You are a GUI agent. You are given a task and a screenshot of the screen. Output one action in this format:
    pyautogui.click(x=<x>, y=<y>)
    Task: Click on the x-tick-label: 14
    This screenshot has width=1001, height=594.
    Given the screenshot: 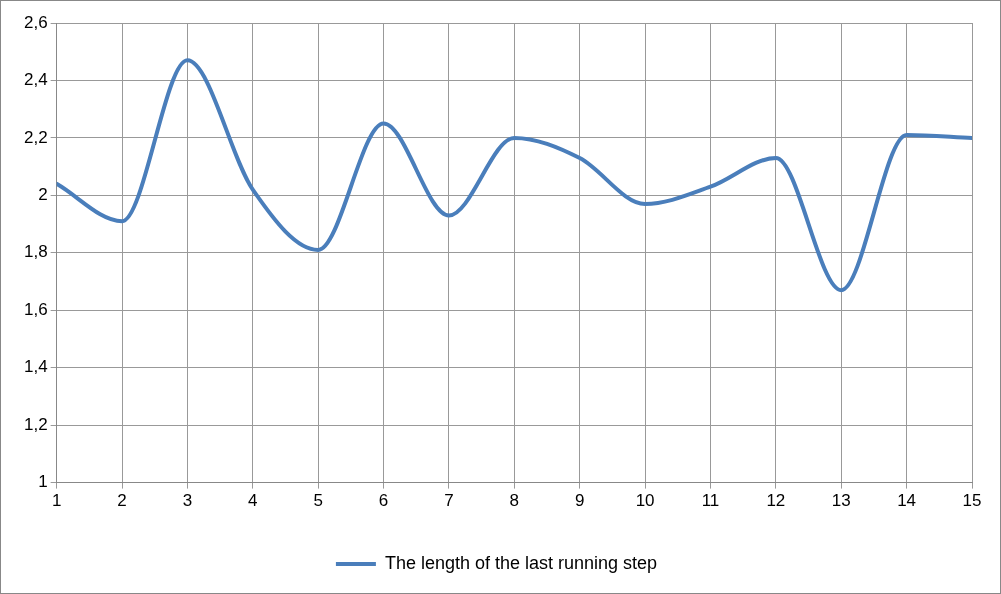 What is the action you would take?
    pyautogui.click(x=907, y=501)
    